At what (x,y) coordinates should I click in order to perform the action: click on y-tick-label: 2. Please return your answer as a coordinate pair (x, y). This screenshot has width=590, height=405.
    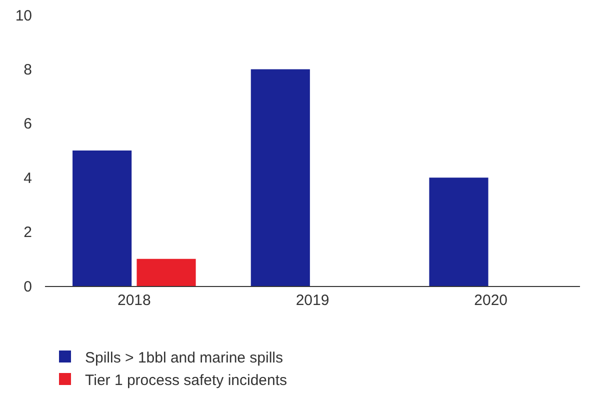
    Looking at the image, I should click on (28, 233).